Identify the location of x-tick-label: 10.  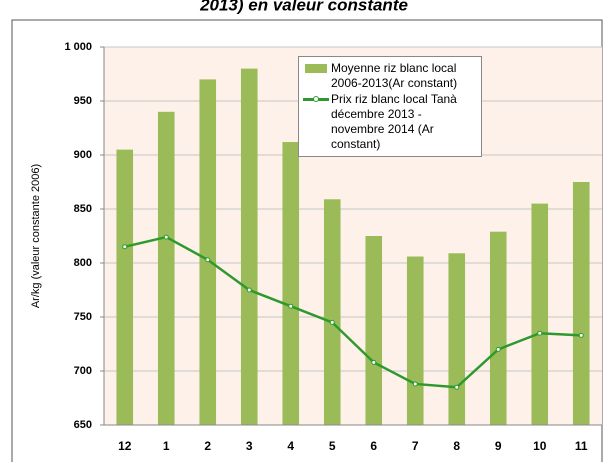
(540, 446).